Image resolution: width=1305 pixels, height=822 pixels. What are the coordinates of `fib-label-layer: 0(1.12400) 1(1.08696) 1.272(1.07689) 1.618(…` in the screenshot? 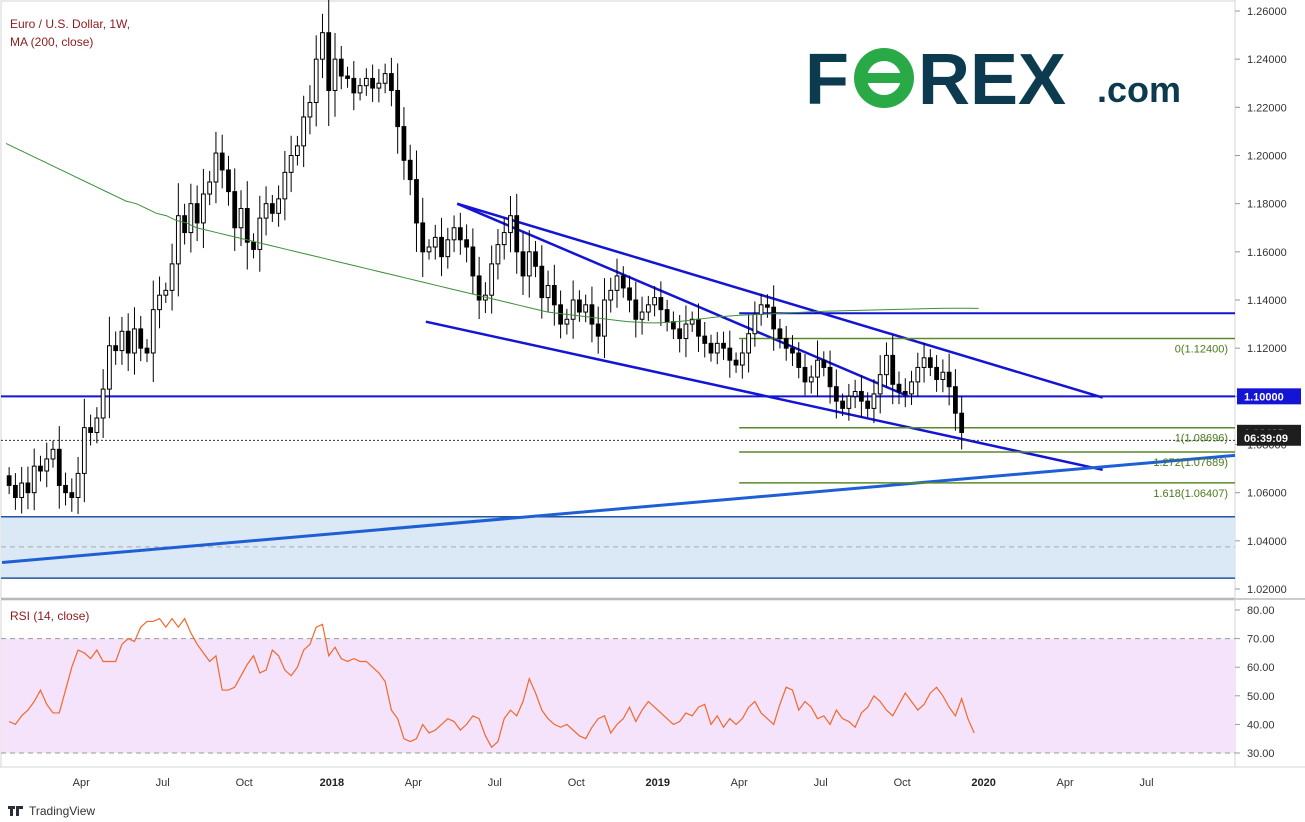 It's located at (1190, 422).